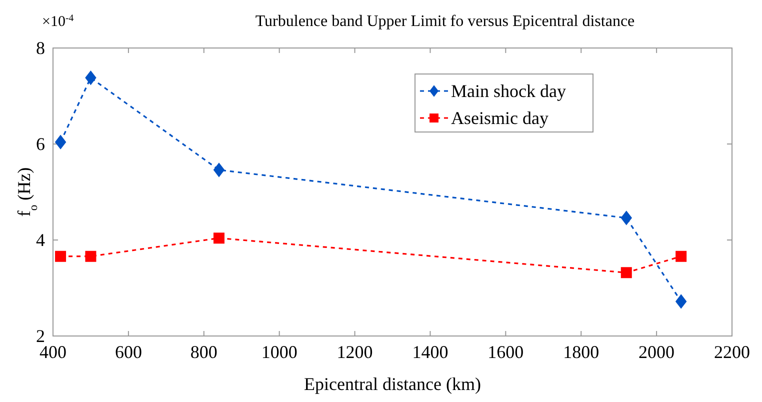  What do you see at coordinates (506, 352) in the screenshot?
I see `x-tick-label: 1600` at bounding box center [506, 352].